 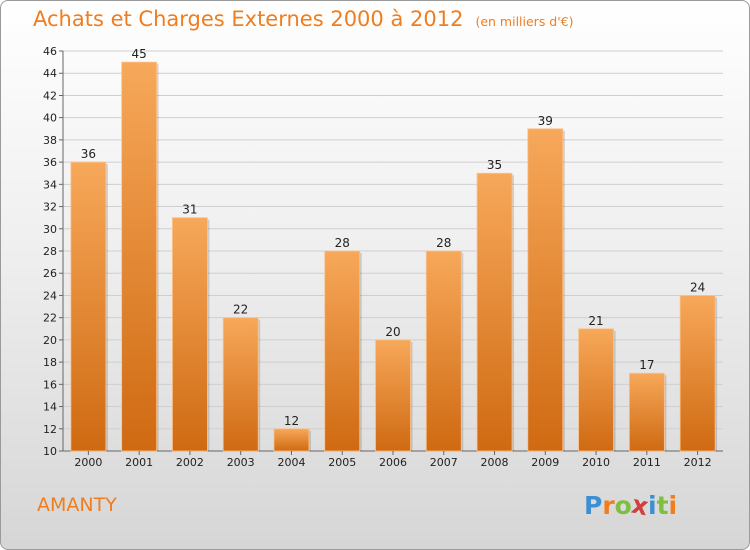 What do you see at coordinates (240, 310) in the screenshot?
I see `bar-value-label: 22` at bounding box center [240, 310].